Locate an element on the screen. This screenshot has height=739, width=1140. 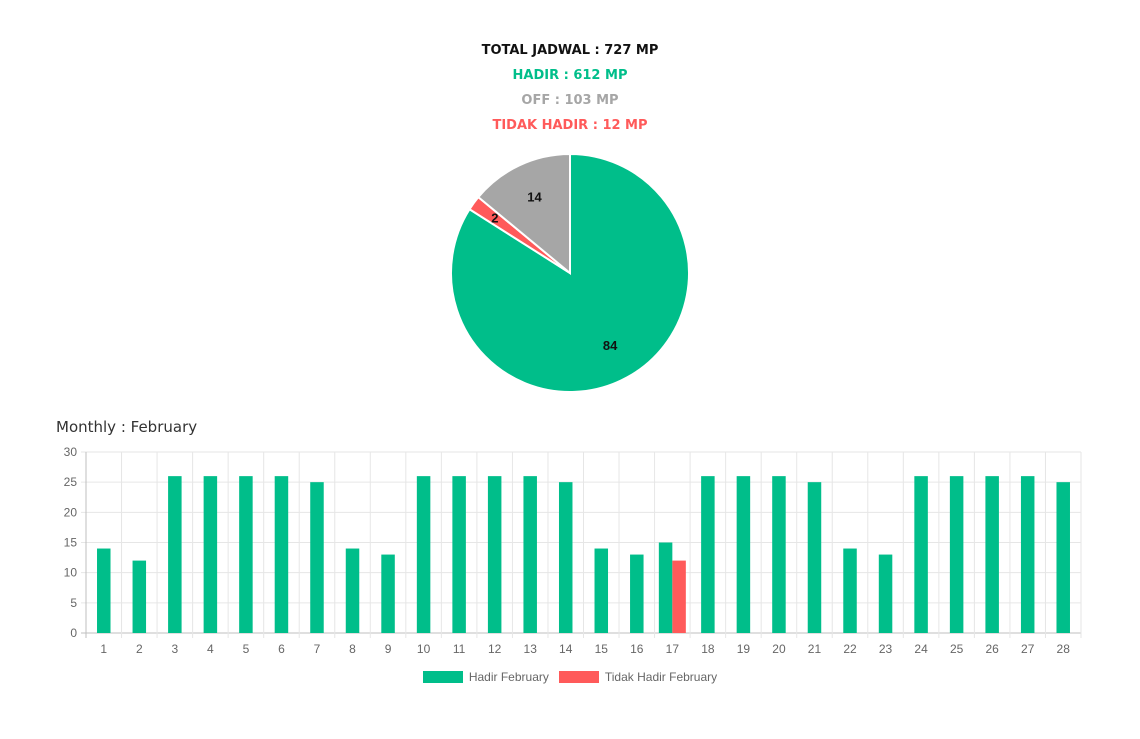
bar-legend: Hadir February Tidak Hadir February is located at coordinates (570, 677).